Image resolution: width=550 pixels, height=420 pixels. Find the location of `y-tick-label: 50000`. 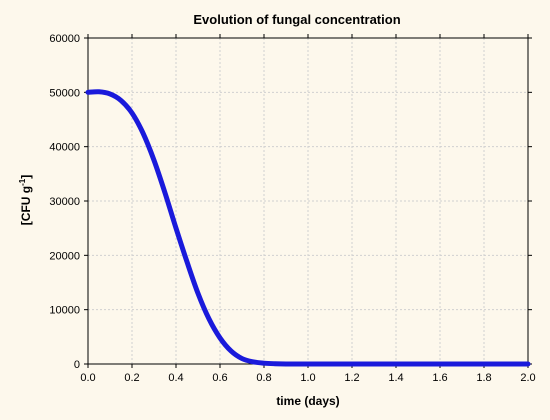

y-tick-label: 50000 is located at coordinates (64, 93).